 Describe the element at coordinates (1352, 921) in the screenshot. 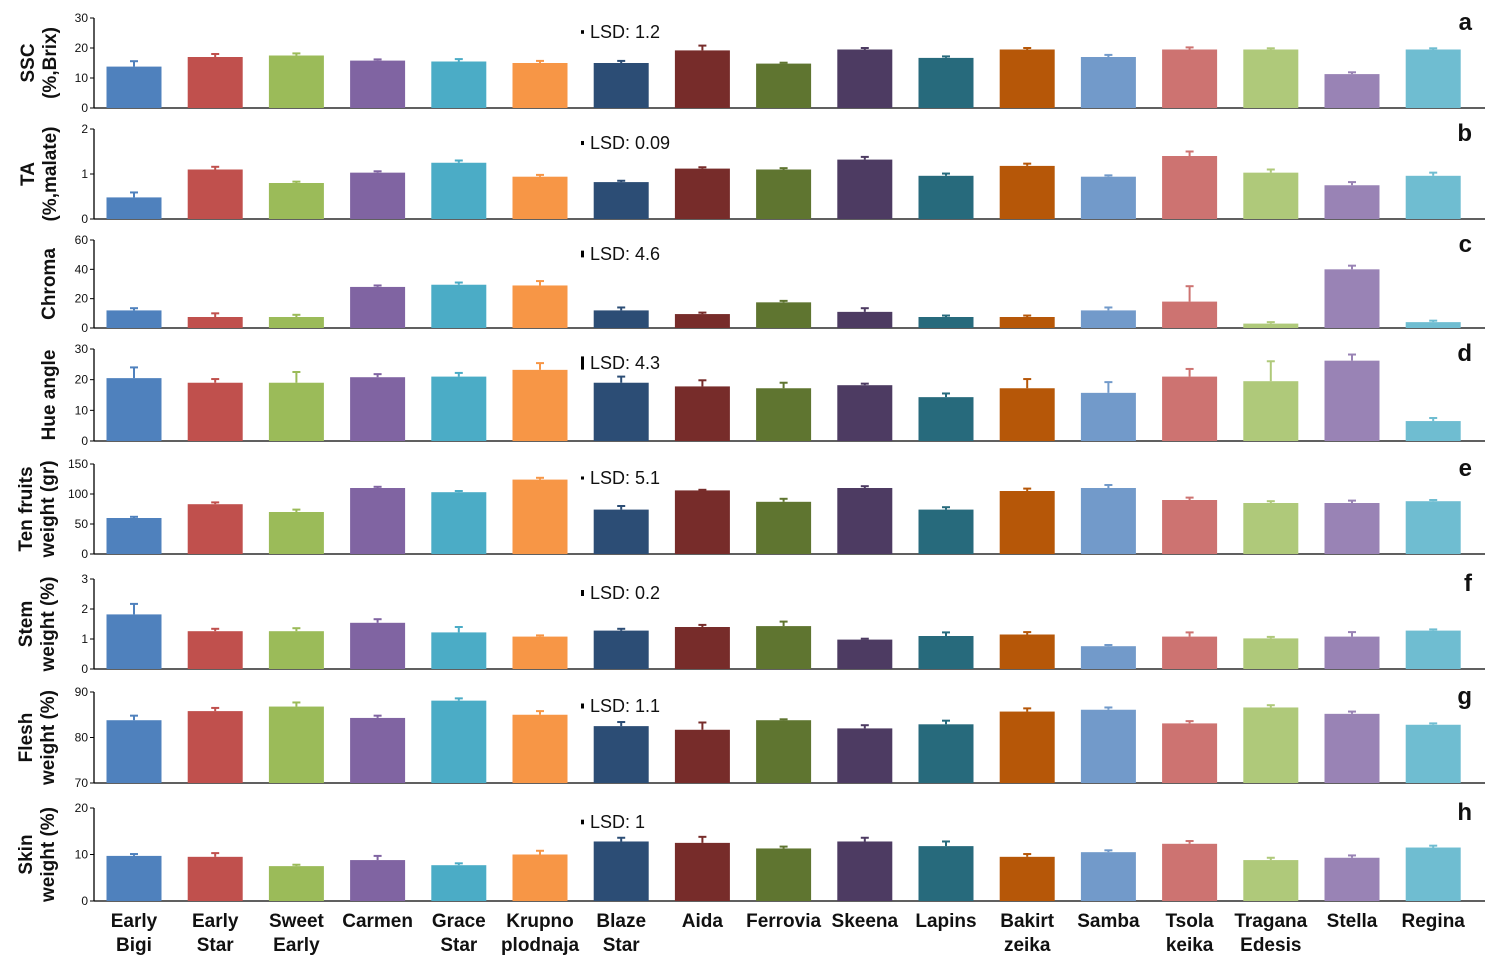

I see `x-category-label-line: Stella` at that location.